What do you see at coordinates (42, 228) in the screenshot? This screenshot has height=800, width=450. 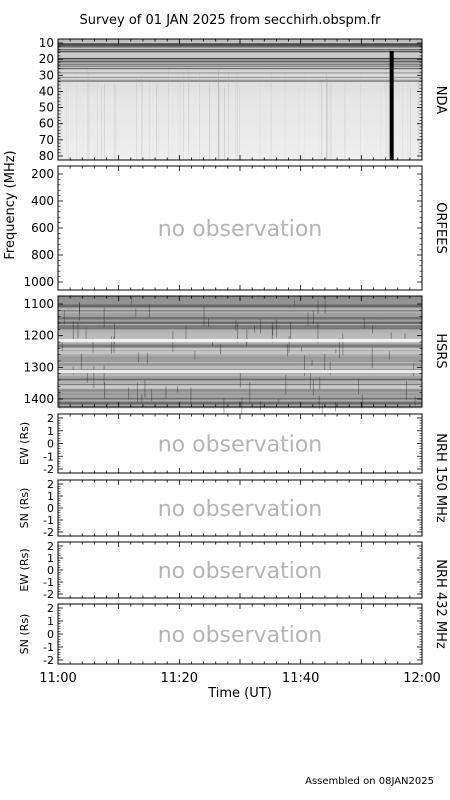 I see `y-tick-label: 600` at bounding box center [42, 228].